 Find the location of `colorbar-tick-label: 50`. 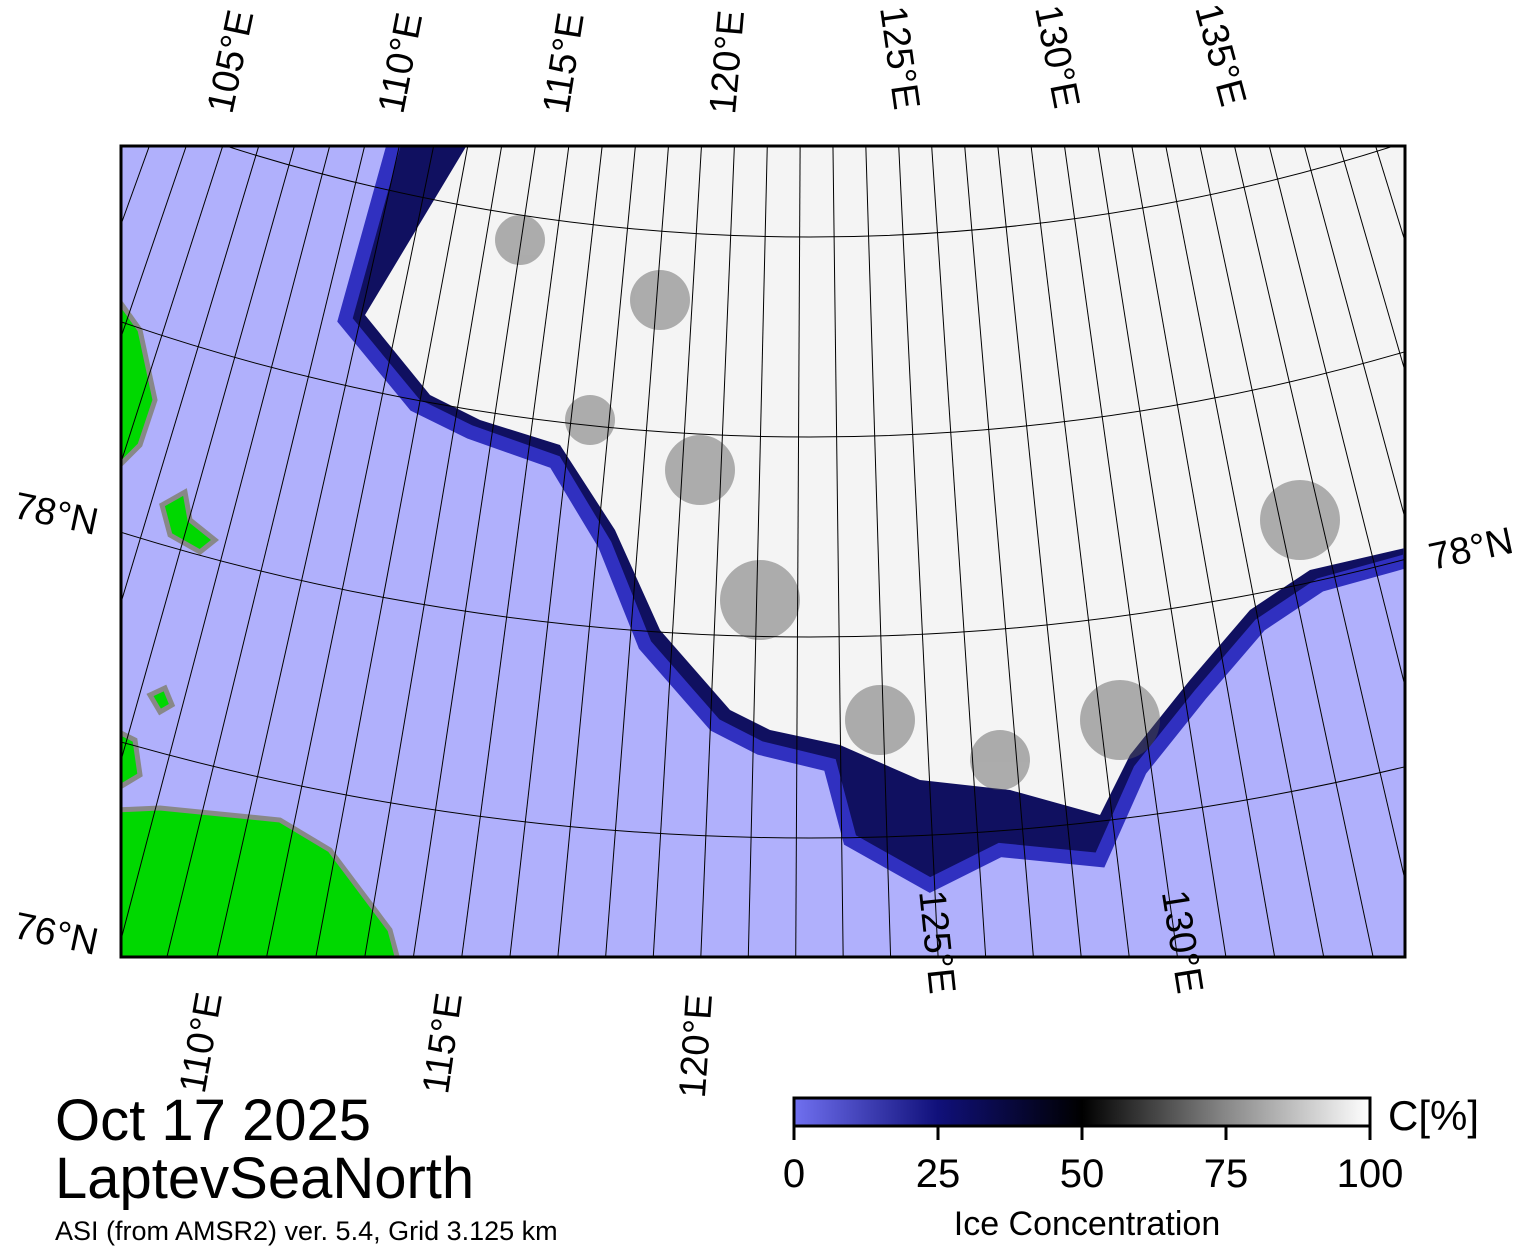

colorbar-tick-label: 50 is located at coordinates (1082, 1174).